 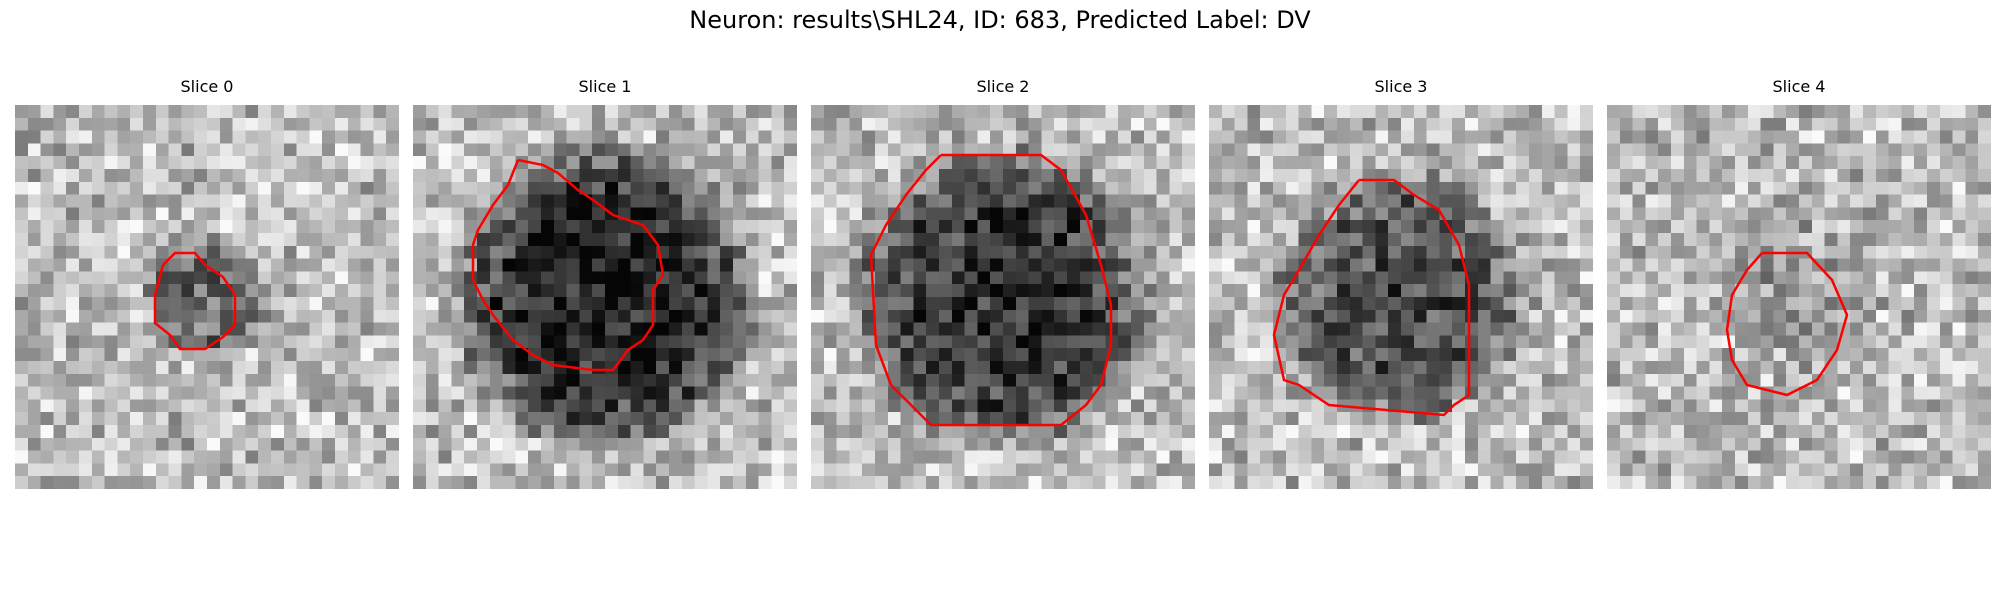 I want to click on slice-panel-2: Slice 2, so click(x=1003, y=283).